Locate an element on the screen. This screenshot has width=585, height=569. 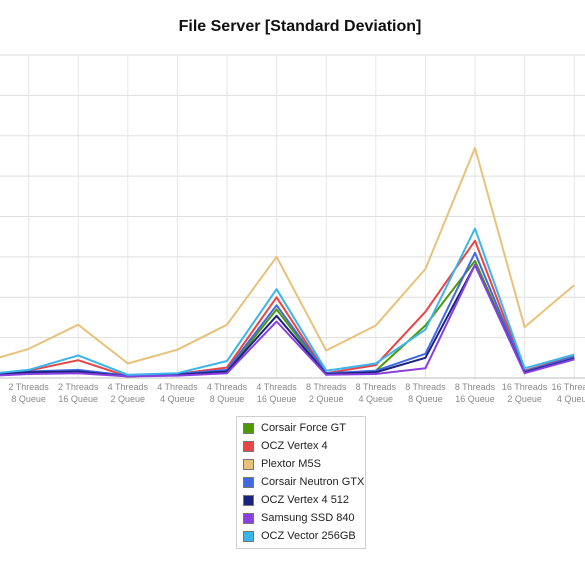
x-tick-label: 4 Threads 4 Queue is located at coordinates (177, 393).